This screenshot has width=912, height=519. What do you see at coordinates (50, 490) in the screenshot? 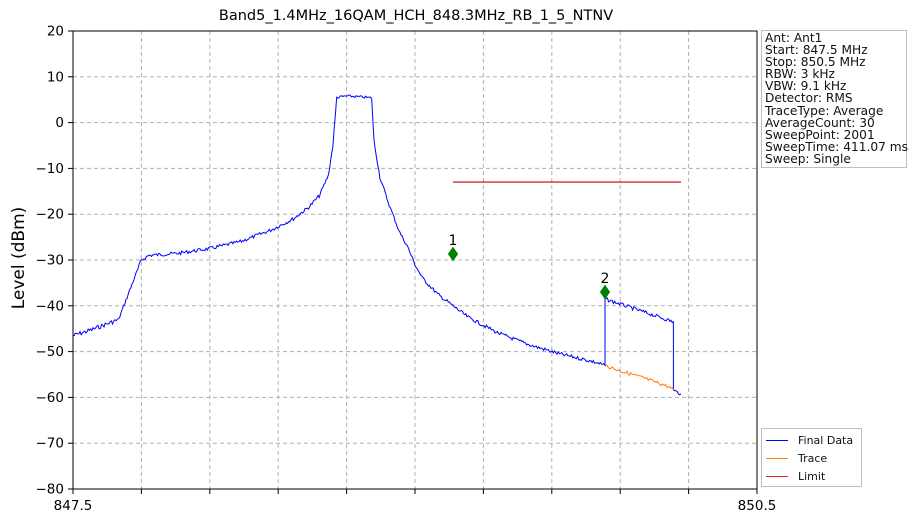
I see `y-tick-label: −80` at bounding box center [50, 490].